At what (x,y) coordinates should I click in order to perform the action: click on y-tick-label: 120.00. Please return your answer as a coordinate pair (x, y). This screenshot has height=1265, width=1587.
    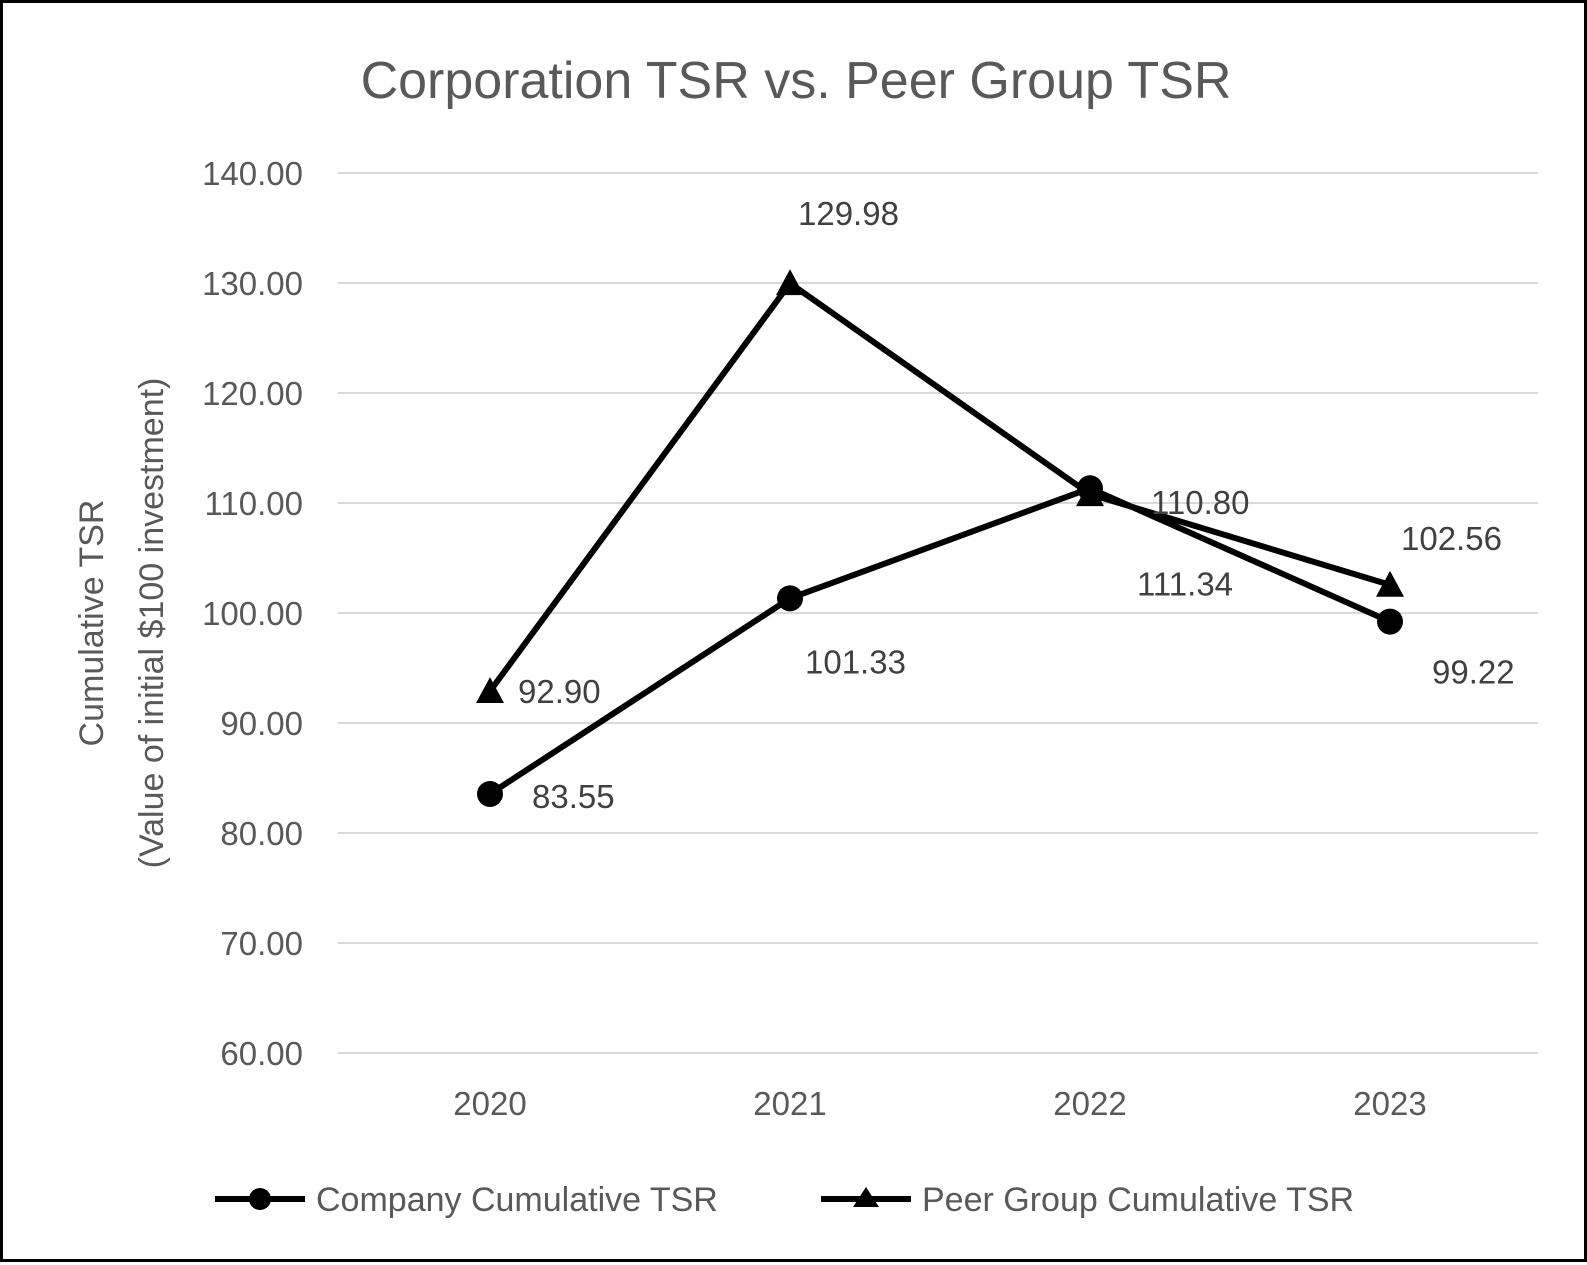
    Looking at the image, I should click on (252, 393).